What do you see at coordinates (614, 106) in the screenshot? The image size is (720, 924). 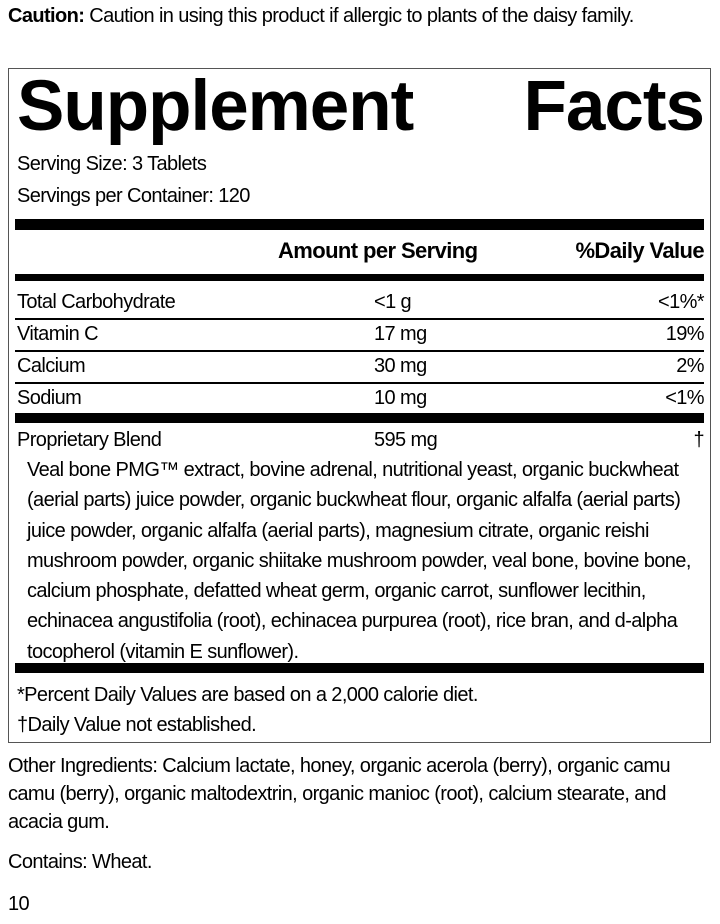 I see `title-word-2: Facts` at bounding box center [614, 106].